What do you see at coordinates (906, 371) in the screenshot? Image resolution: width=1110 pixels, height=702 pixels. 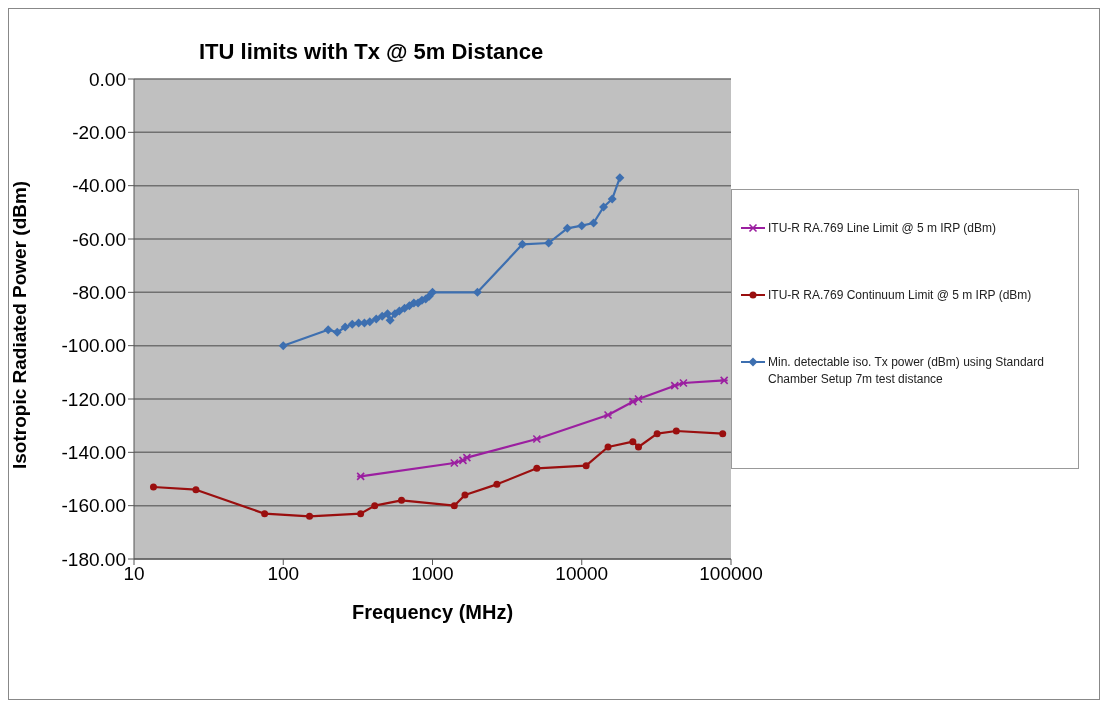 I see `legend-label: Min. detectable iso. Tx power (dBm) using Standard Chamber Setup 7m test distance` at bounding box center [906, 371].